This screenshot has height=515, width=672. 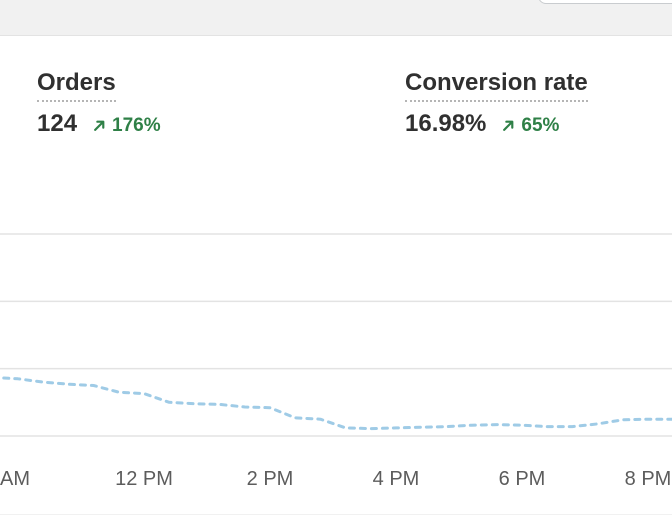 What do you see at coordinates (396, 479) in the screenshot?
I see `x-tick-label: 4 PM` at bounding box center [396, 479].